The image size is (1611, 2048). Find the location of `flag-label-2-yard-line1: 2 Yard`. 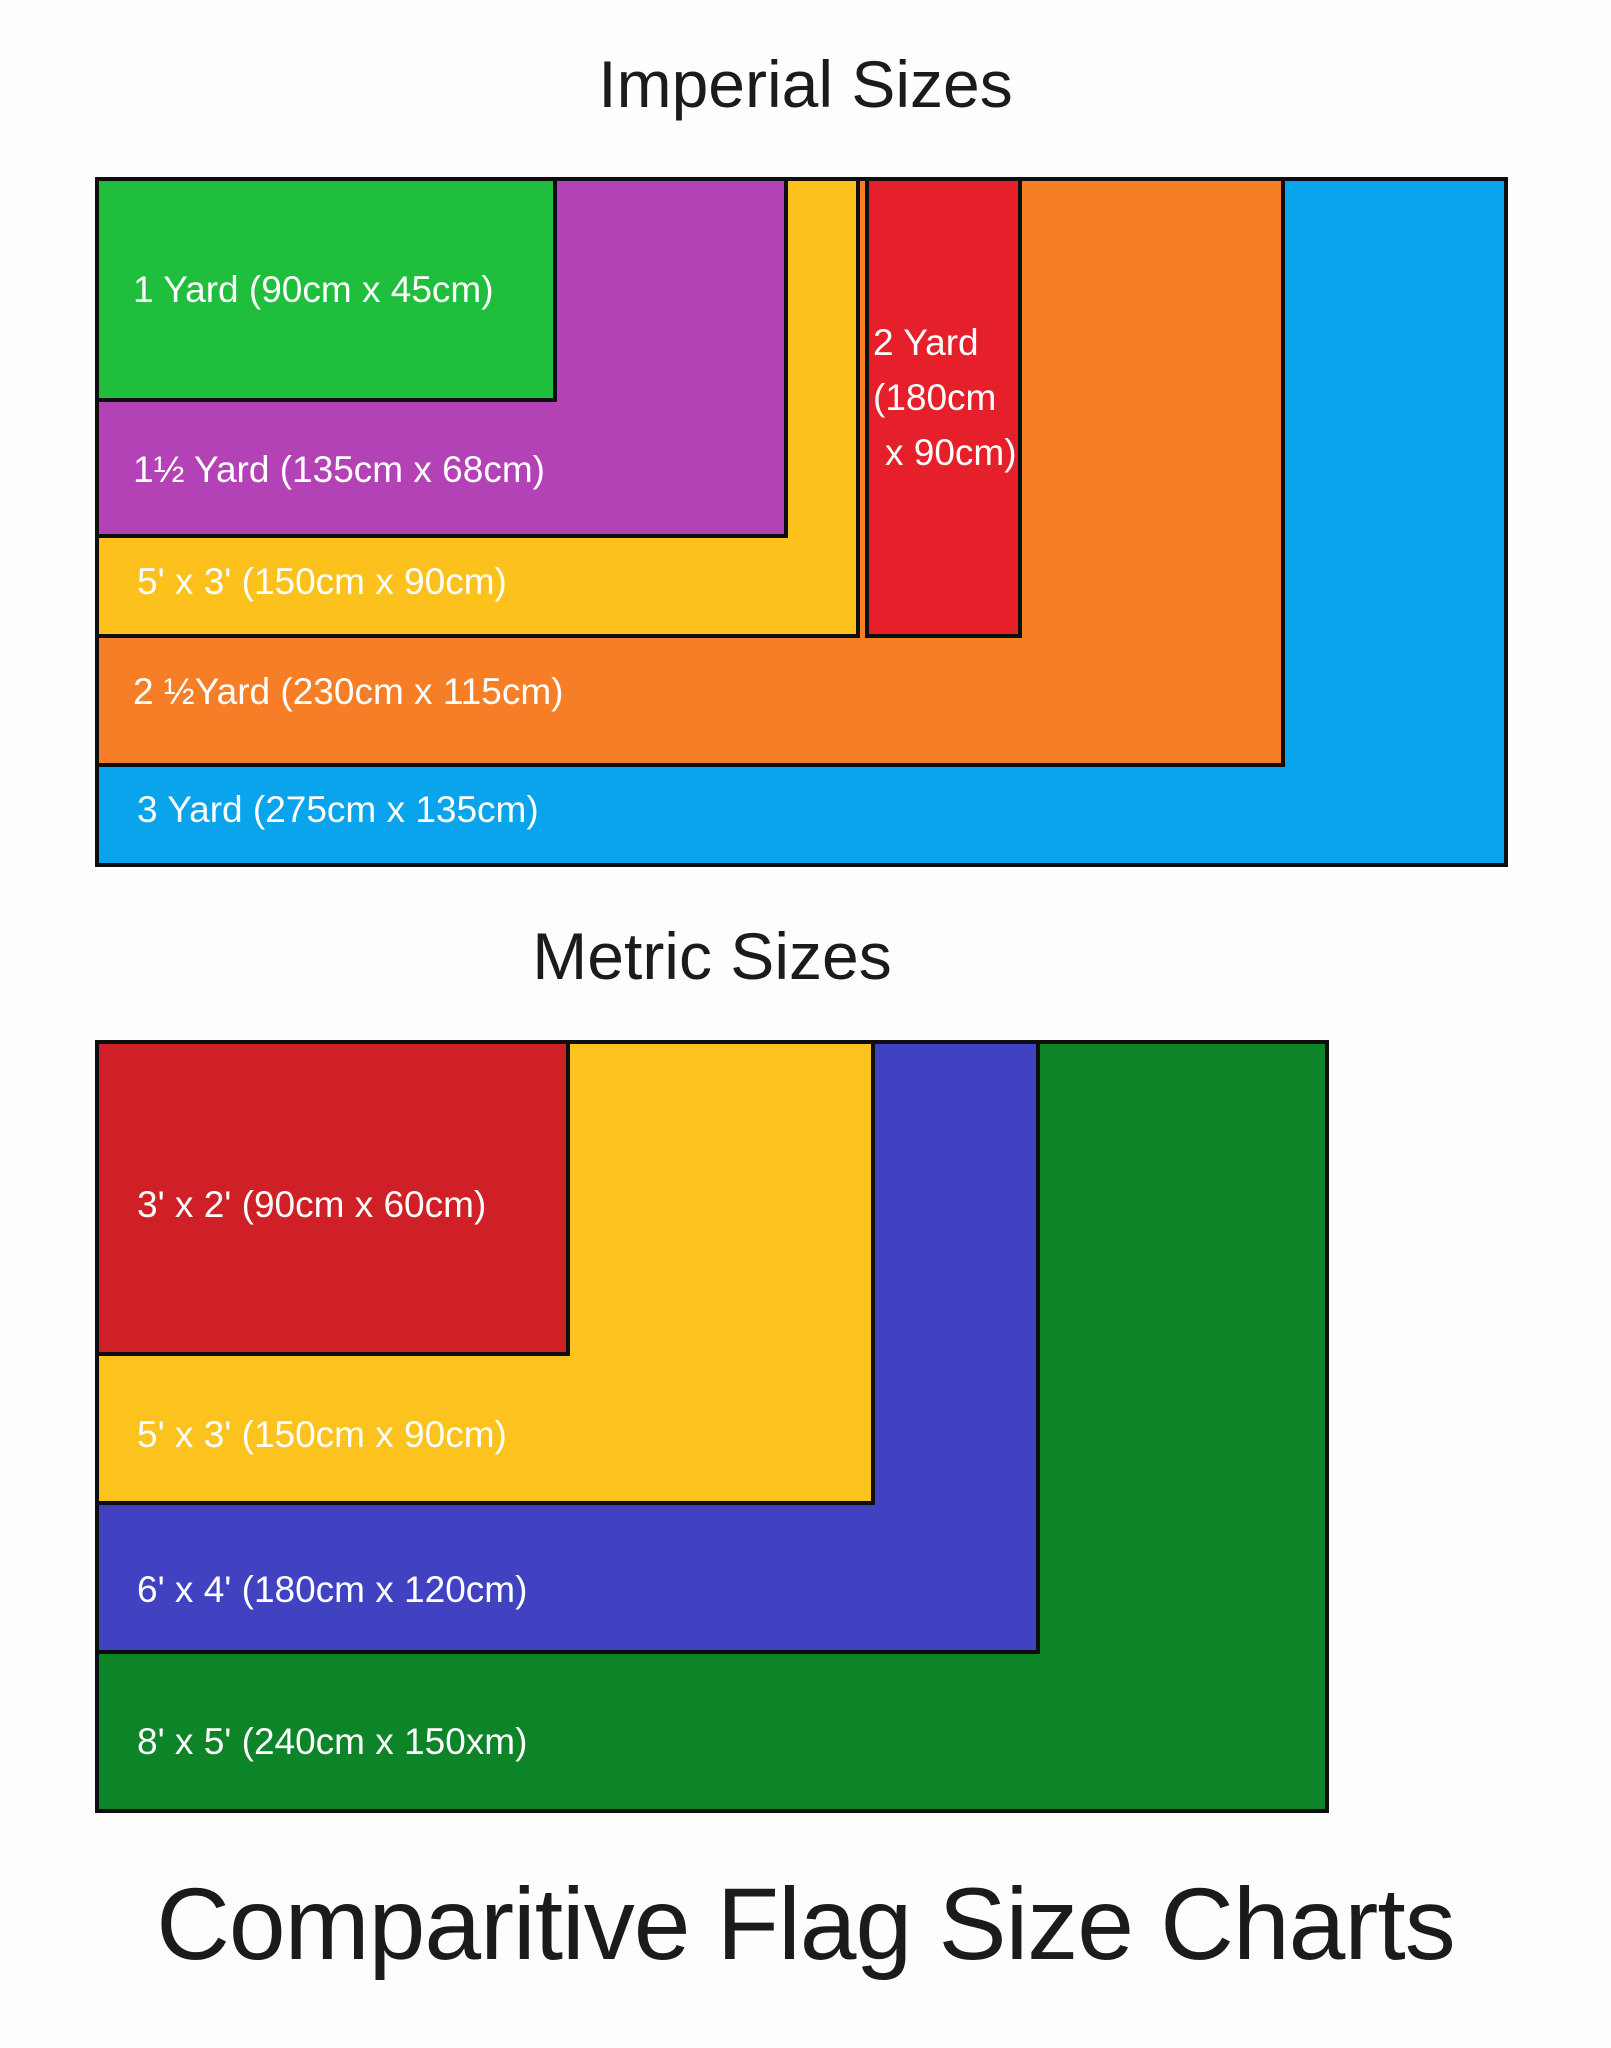

flag-label-2-yard-line1: 2 Yard is located at coordinates (926, 342).